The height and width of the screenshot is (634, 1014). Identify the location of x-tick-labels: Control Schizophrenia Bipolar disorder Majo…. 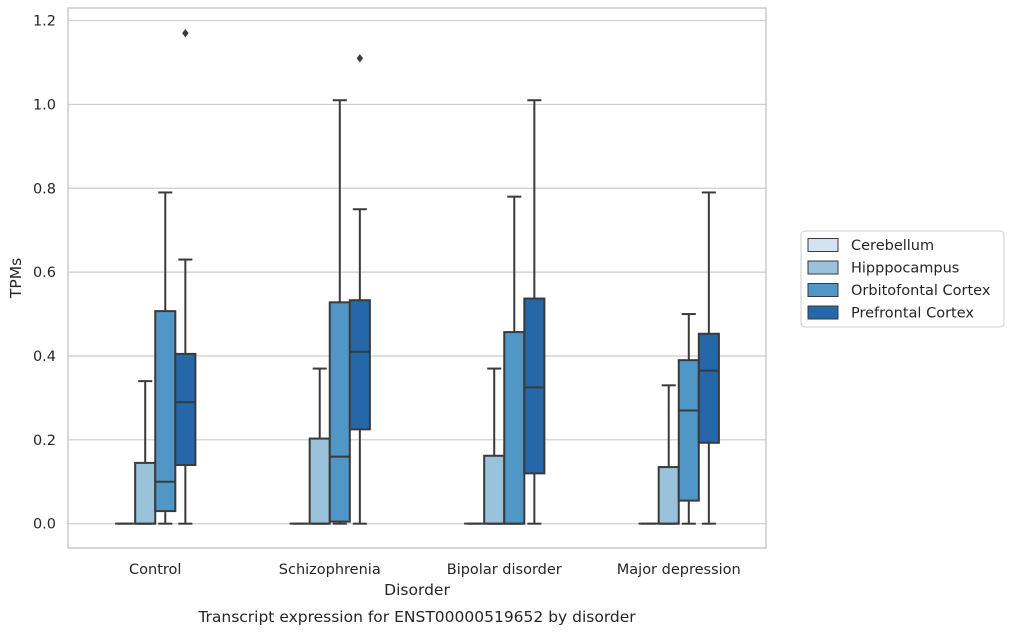
(435, 570).